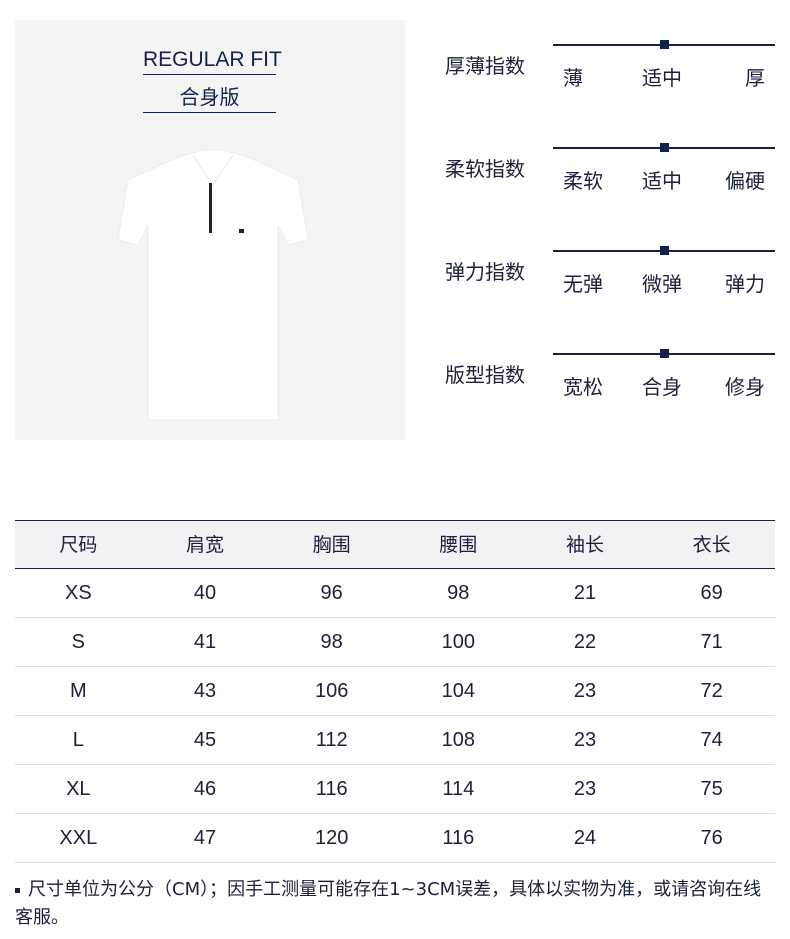 This screenshot has height=939, width=790. What do you see at coordinates (583, 181) in the screenshot?
I see `scale-option: 柔软` at bounding box center [583, 181].